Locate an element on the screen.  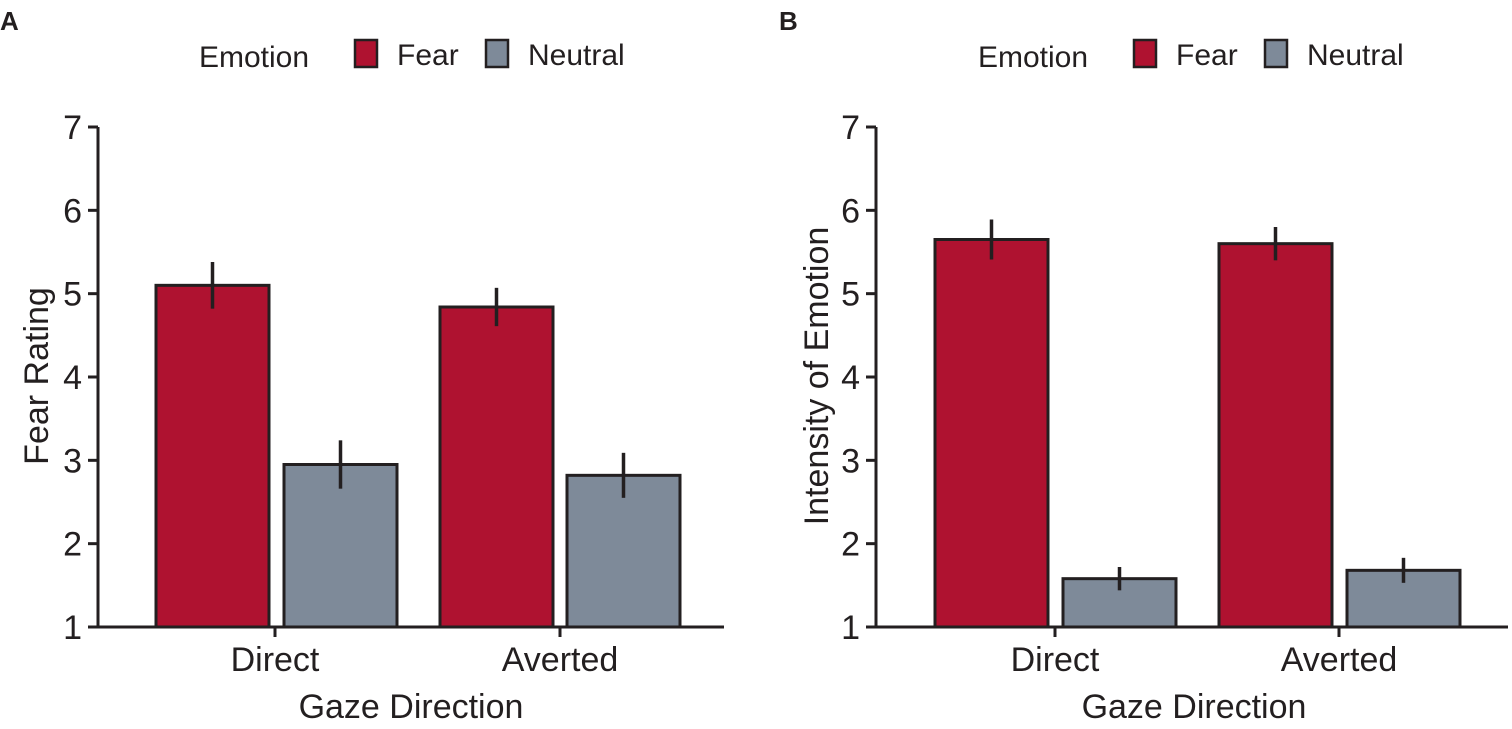
panel-a-bar-direct-neutral is located at coordinates (340, 546).